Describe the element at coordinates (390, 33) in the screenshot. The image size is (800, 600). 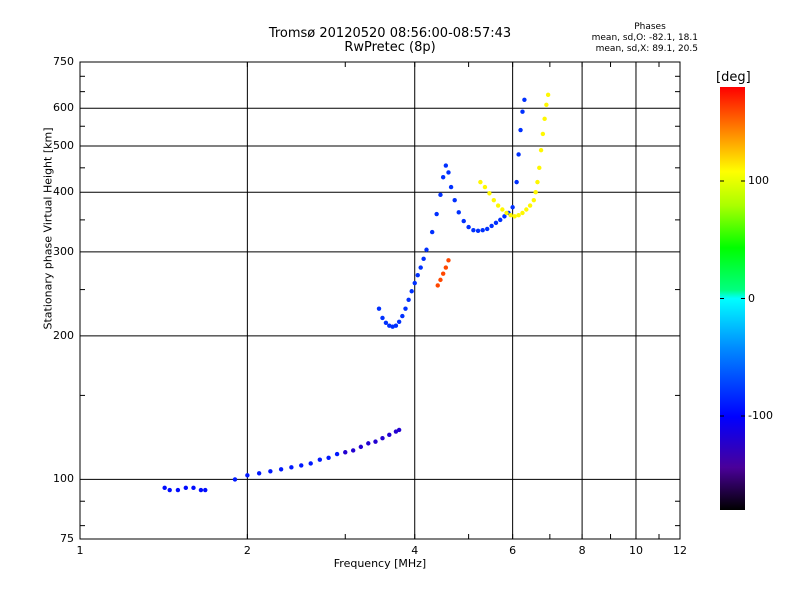
I see `chart-title: Tromsø 20120520 08:56:00-08:57:43` at that location.